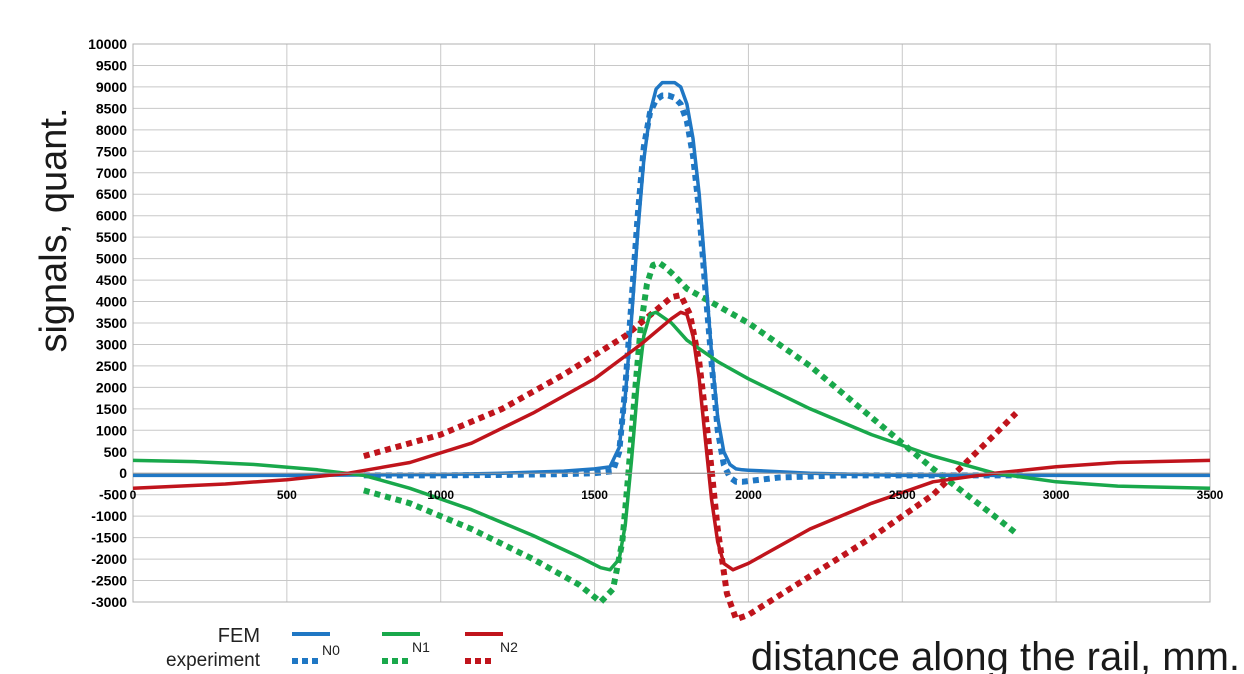 The image size is (1244, 674). Describe the element at coordinates (111, 216) in the screenshot. I see `y-tick-label: 6000` at that location.